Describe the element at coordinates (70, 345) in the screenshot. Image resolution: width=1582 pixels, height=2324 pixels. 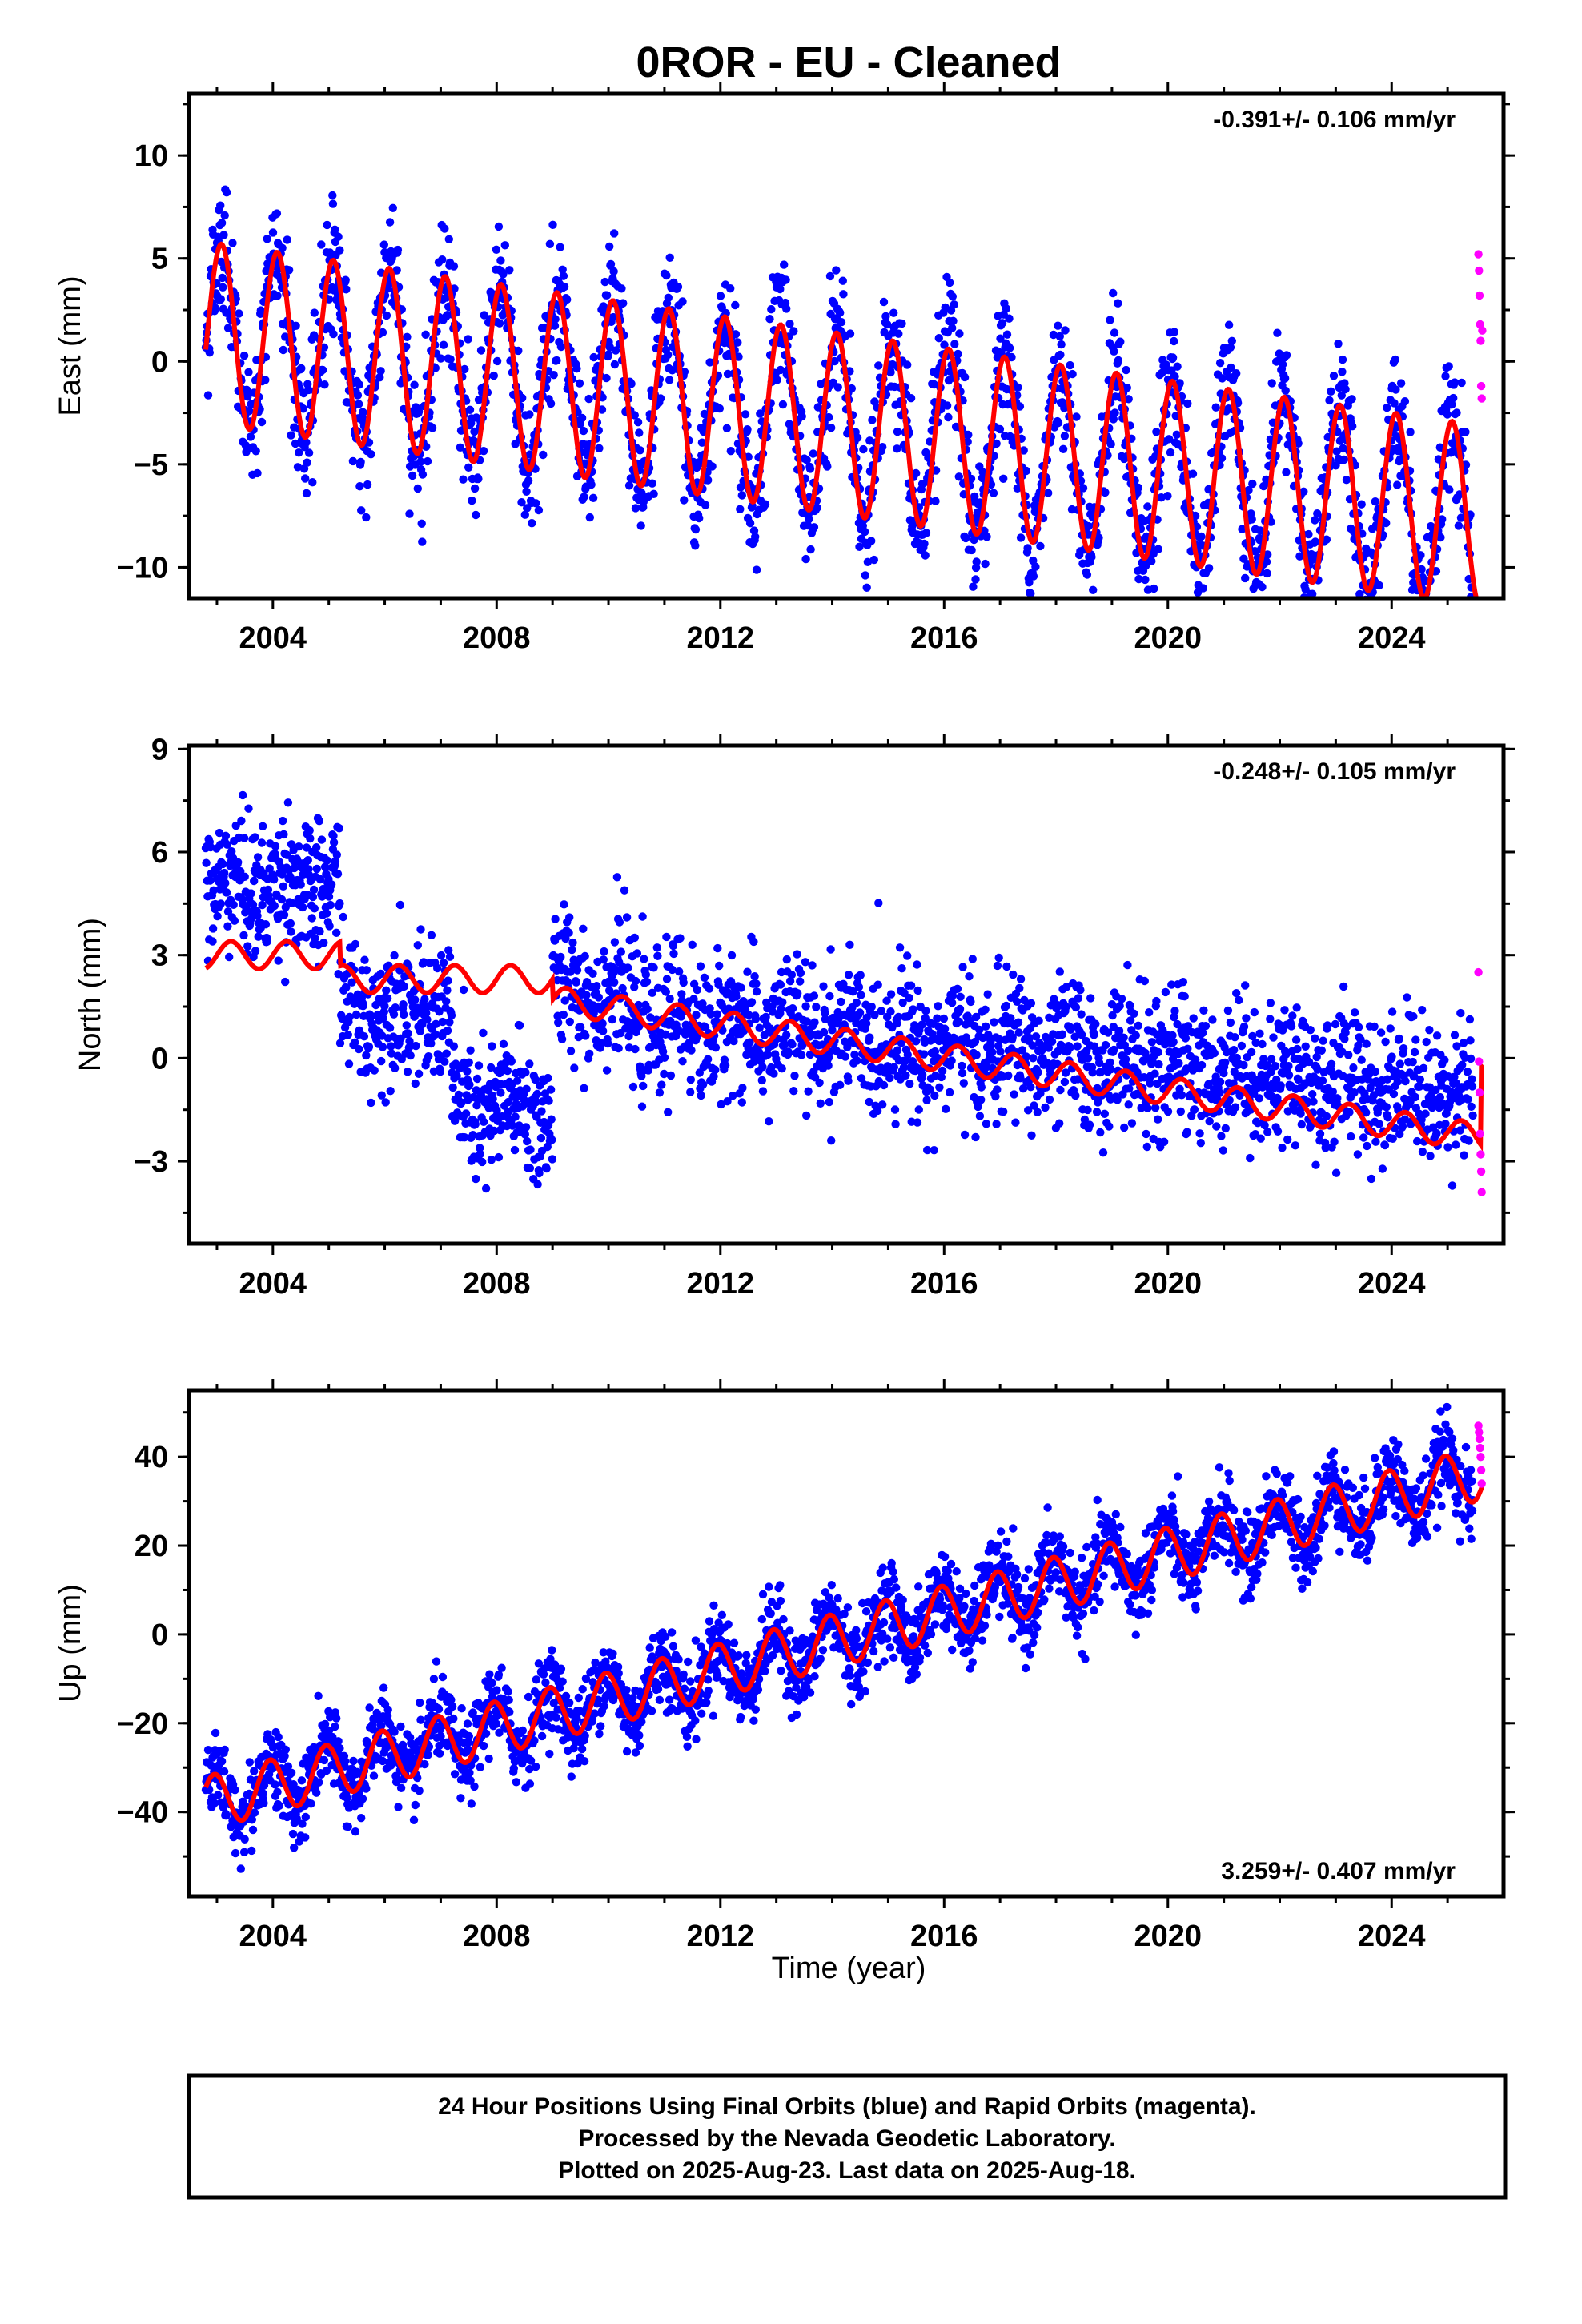
I see `east-ylabel: East (mm)` at that location.